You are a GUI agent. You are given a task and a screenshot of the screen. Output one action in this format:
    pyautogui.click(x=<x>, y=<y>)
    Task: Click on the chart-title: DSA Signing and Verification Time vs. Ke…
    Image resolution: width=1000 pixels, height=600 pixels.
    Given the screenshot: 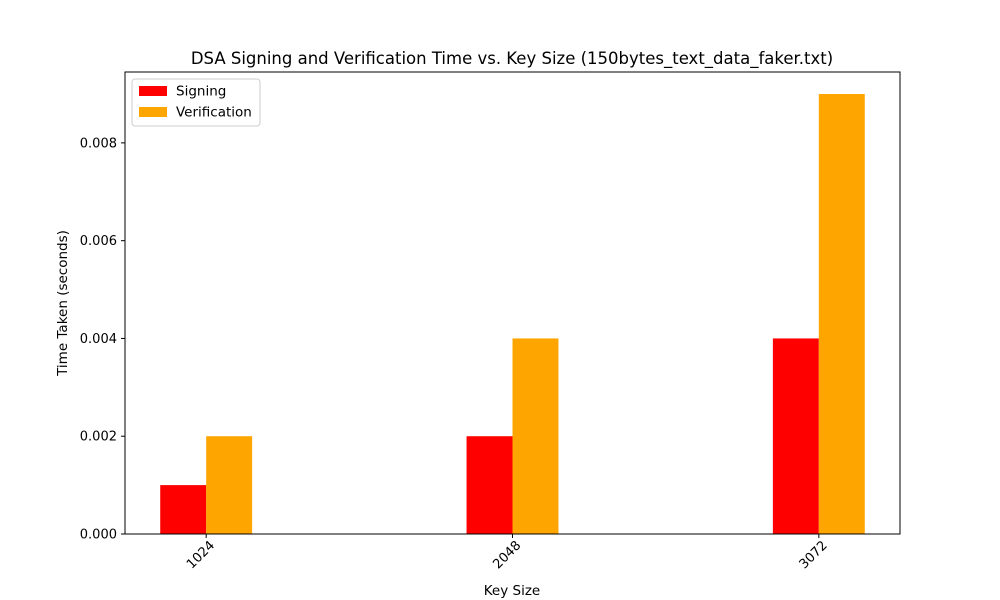 What is the action you would take?
    pyautogui.click(x=512, y=59)
    